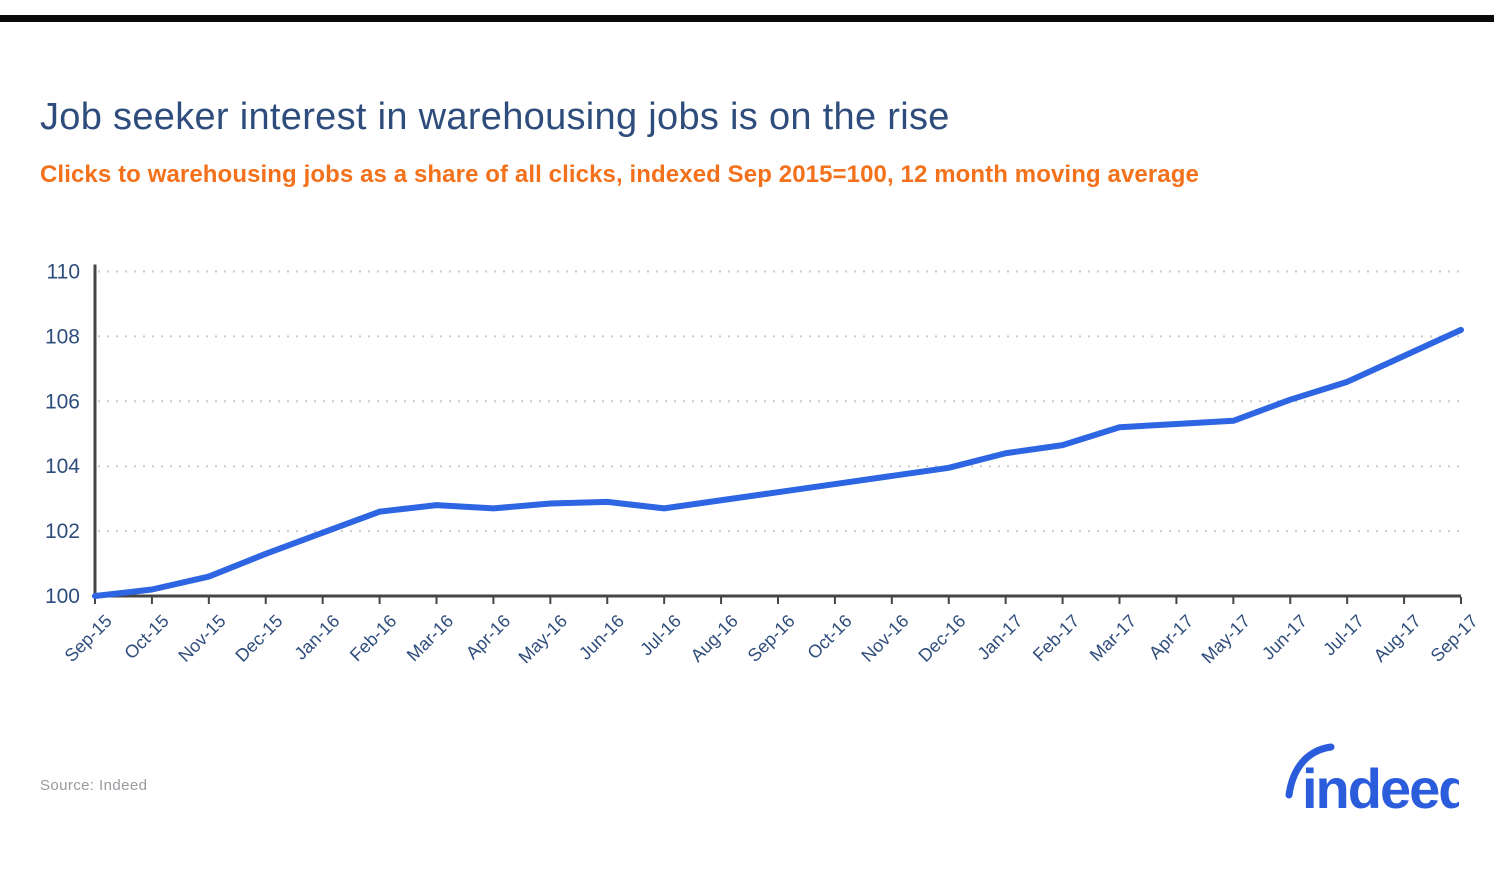 This screenshot has width=1494, height=893. Describe the element at coordinates (1226, 639) in the screenshot. I see `x-tick-label: May-17` at that location.